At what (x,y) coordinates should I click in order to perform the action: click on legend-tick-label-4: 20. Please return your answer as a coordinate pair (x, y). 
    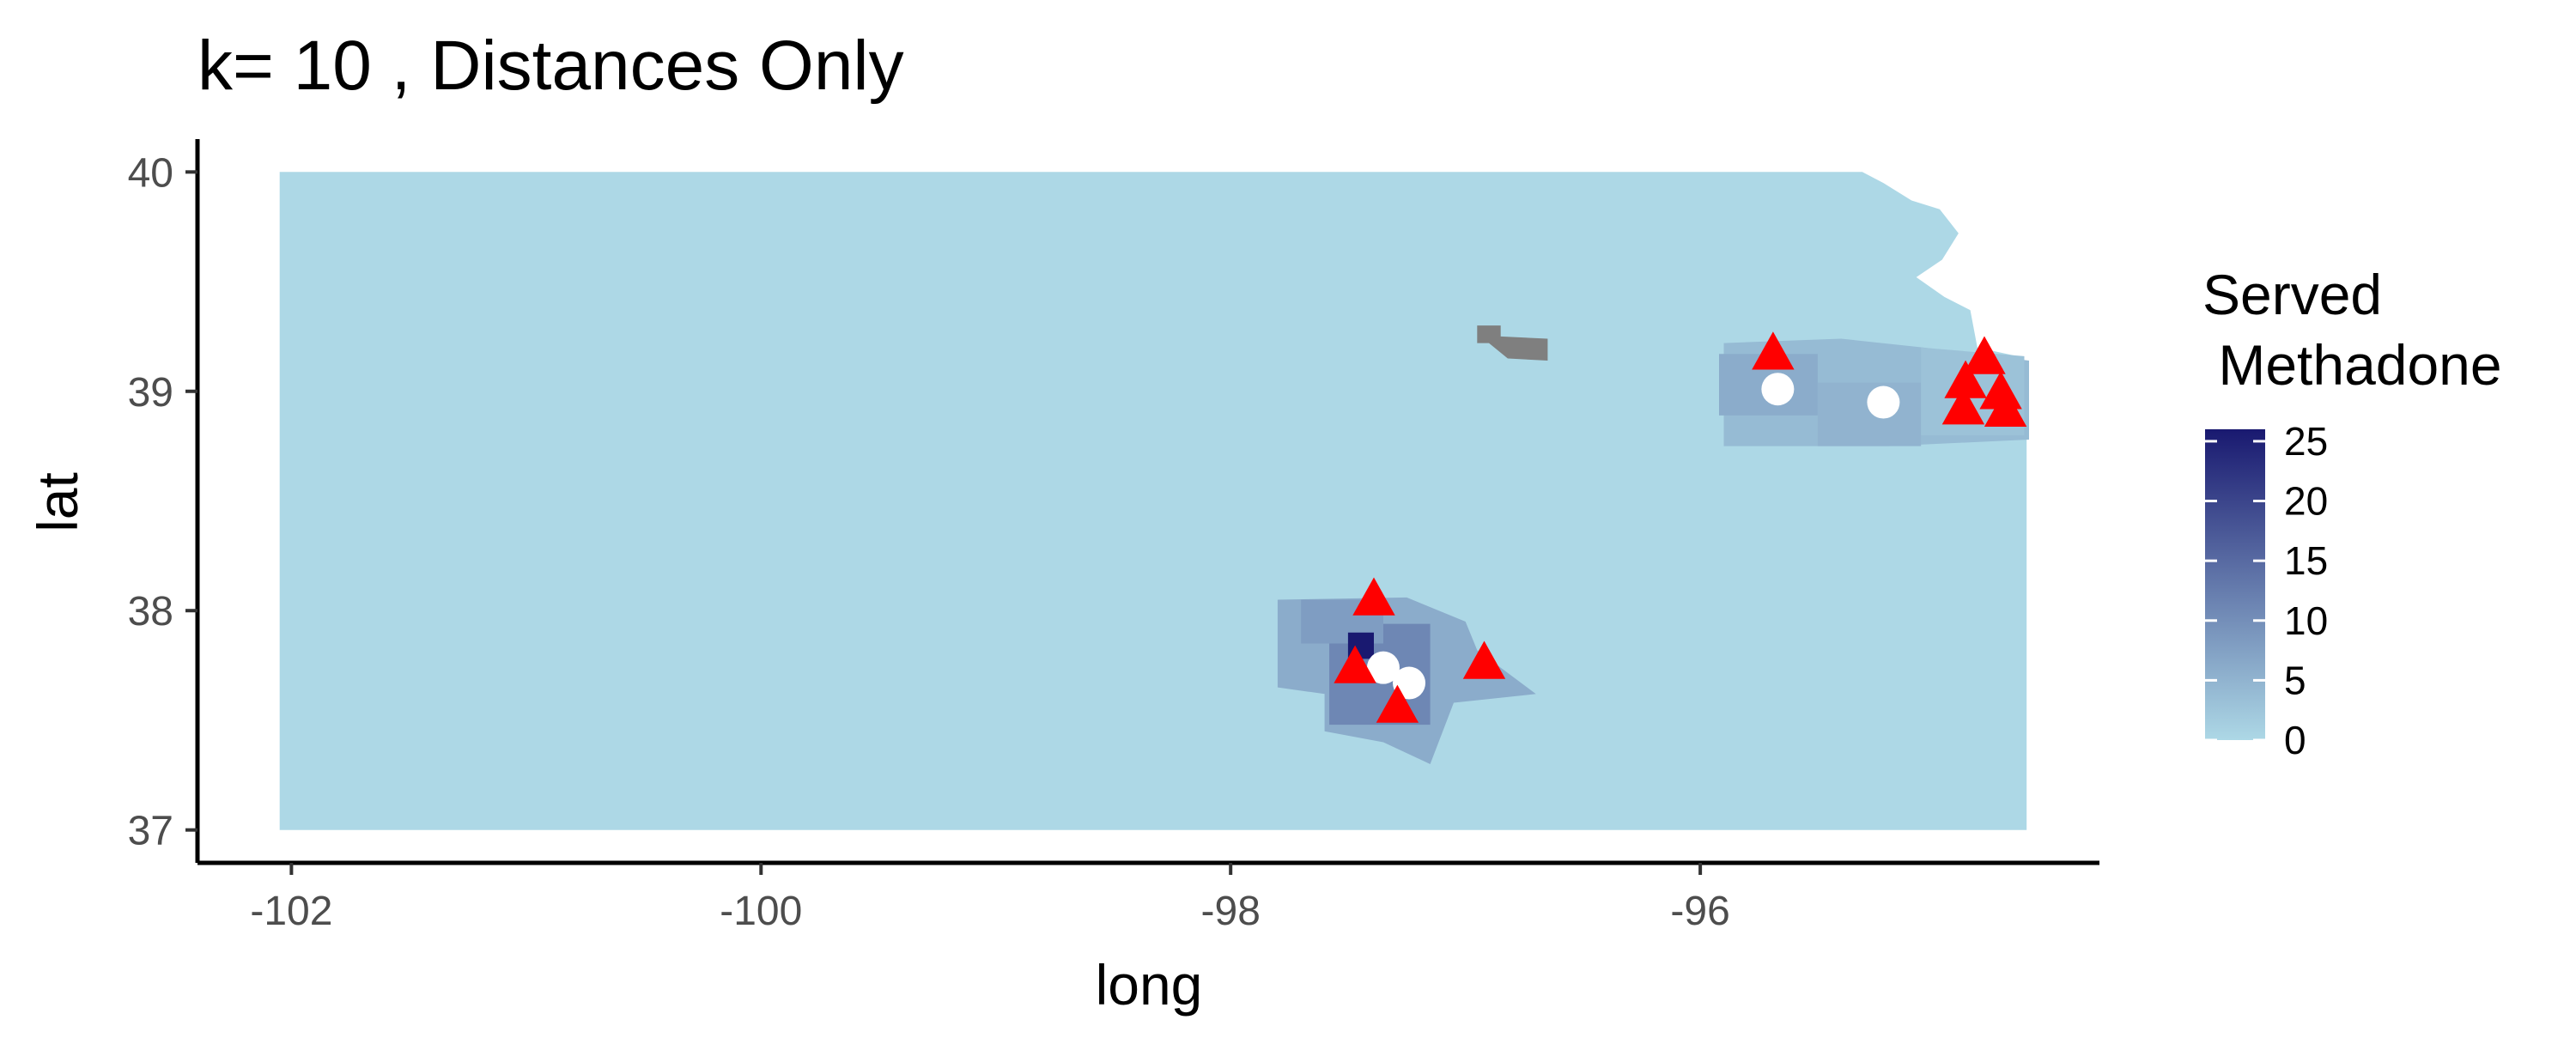
    Looking at the image, I should click on (2306, 502).